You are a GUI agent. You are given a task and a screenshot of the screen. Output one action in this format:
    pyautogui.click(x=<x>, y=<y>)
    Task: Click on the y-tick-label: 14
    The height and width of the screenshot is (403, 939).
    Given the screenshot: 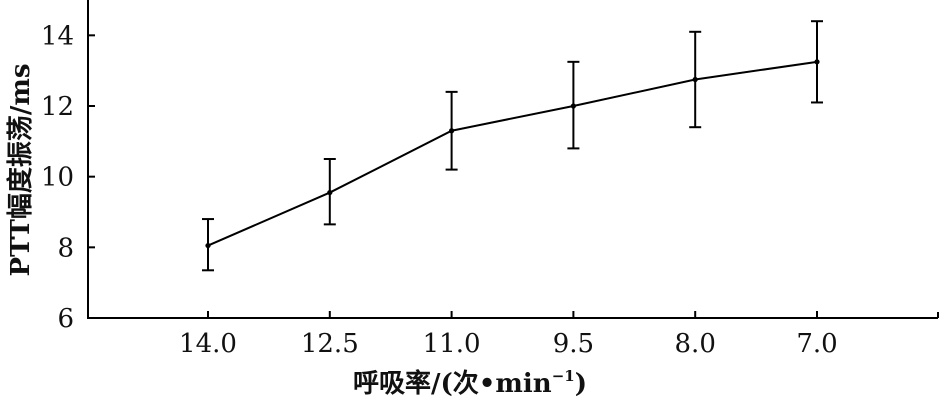 What is the action you would take?
    pyautogui.click(x=57, y=36)
    